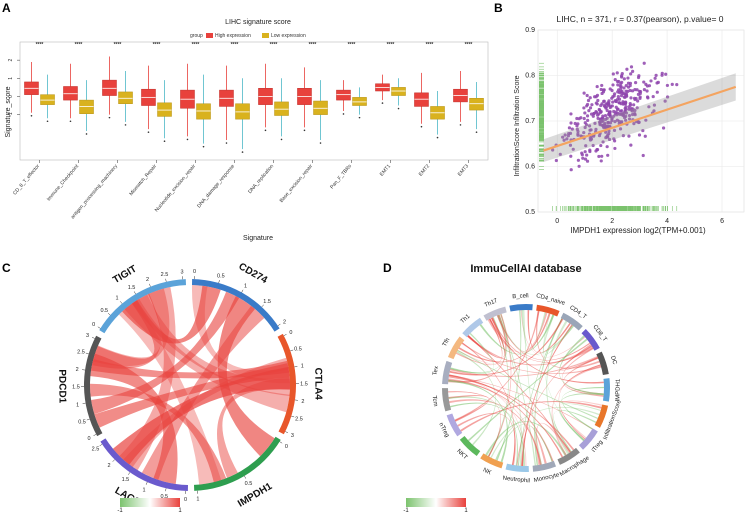 This screenshot has height=512, width=752. What do you see at coordinates (443, 430) in the screenshot?
I see `chord-label-ntreg: nTreg` at bounding box center [443, 430].